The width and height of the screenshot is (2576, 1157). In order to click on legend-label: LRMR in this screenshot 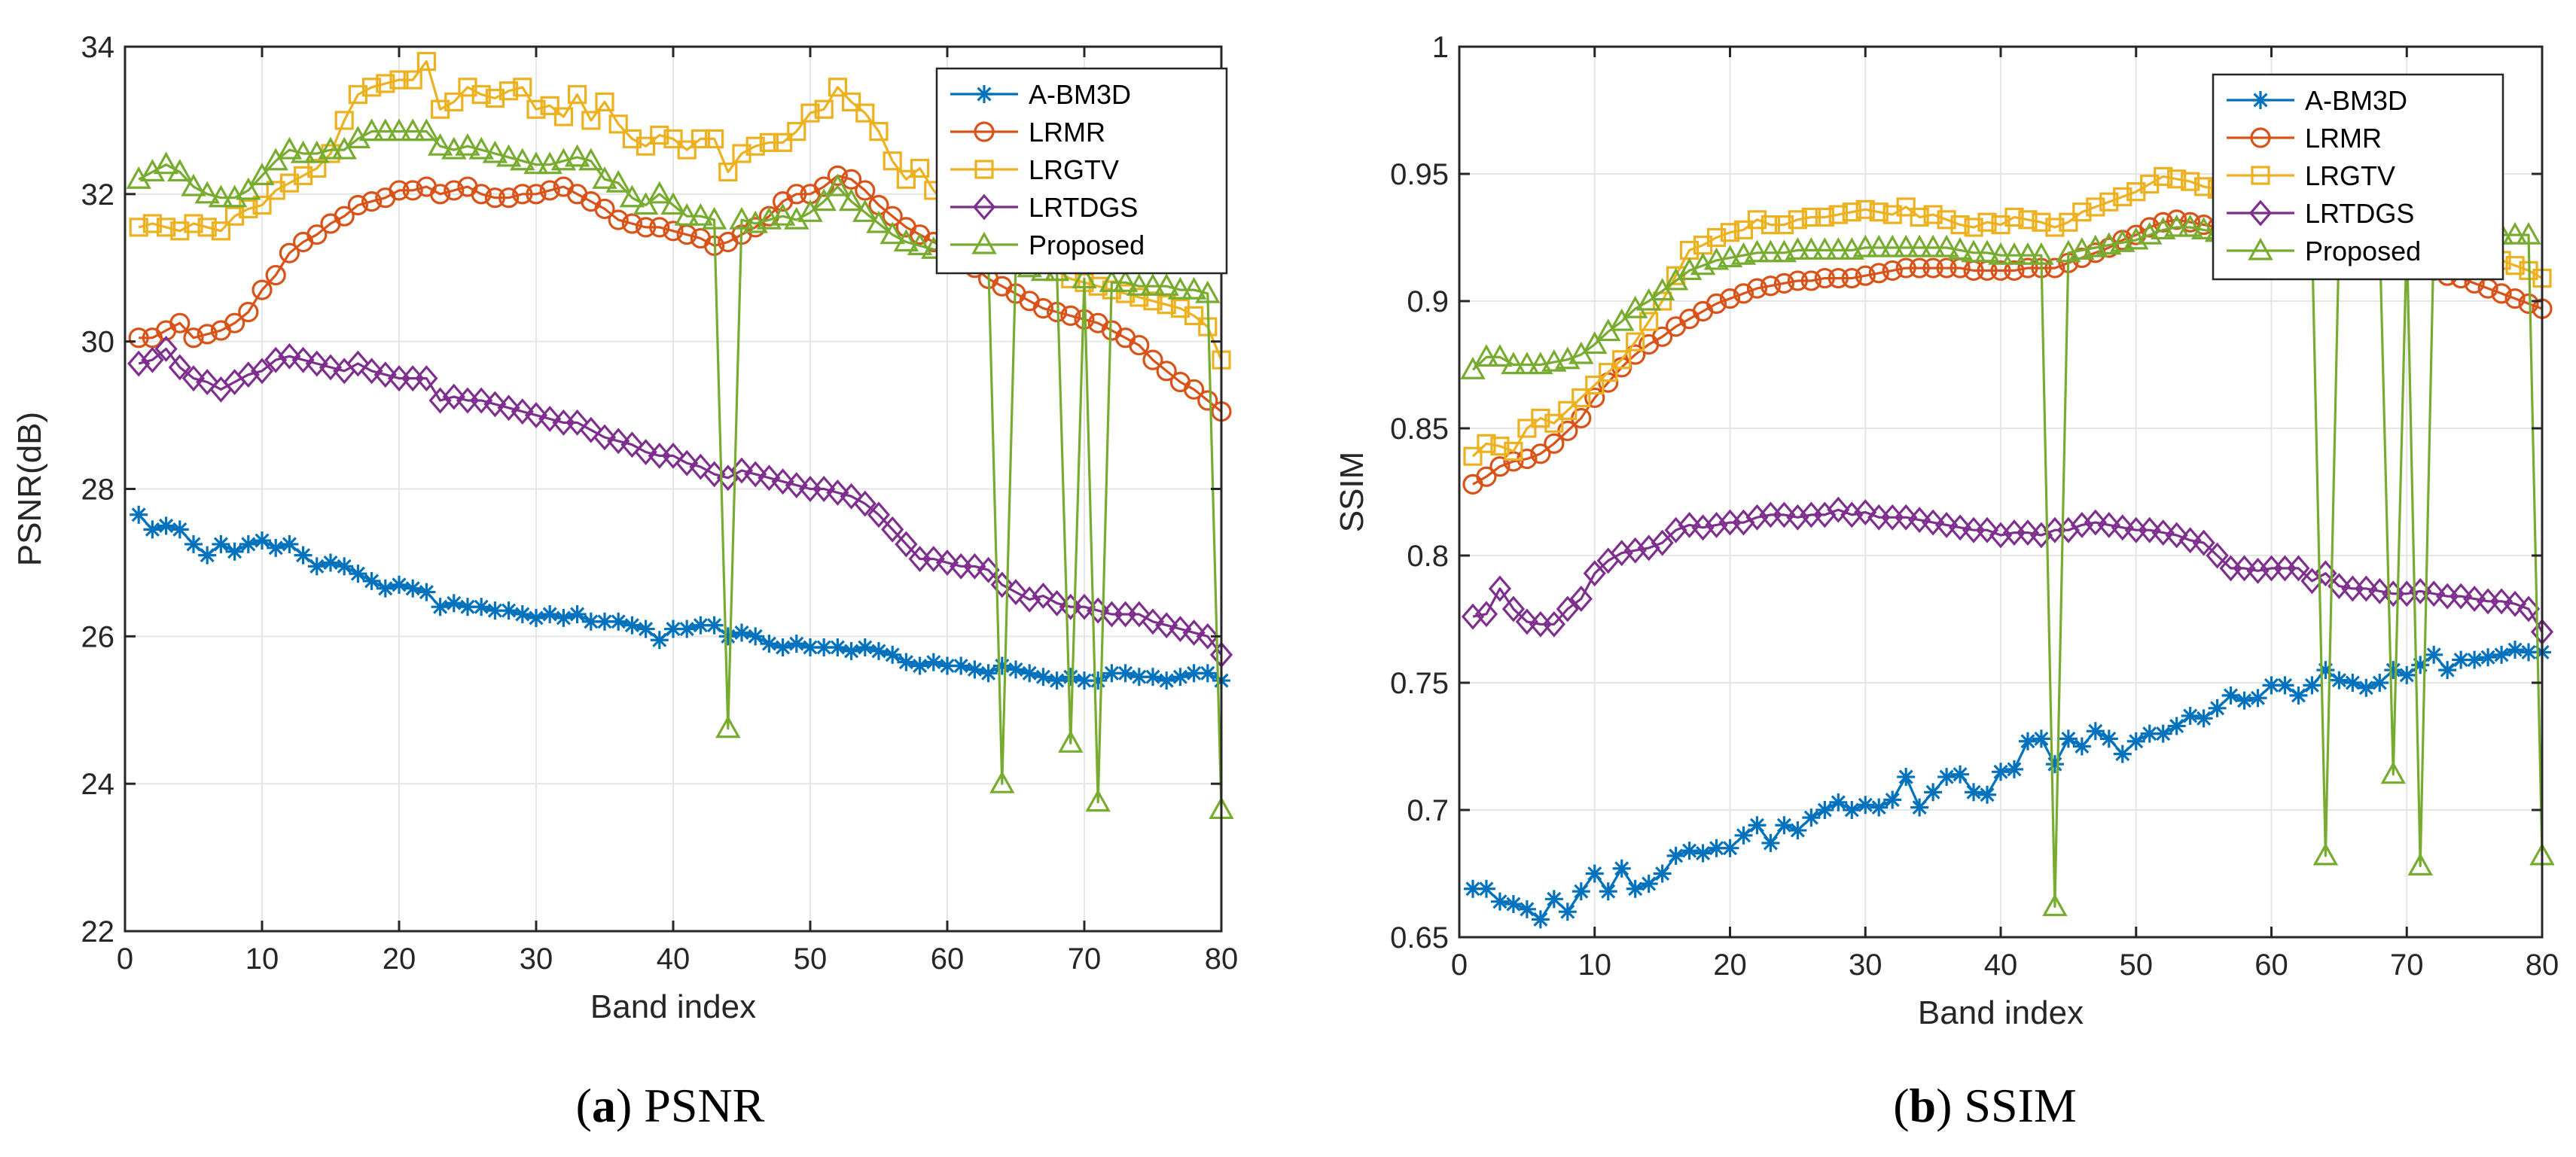, I will do `click(1067, 132)`.